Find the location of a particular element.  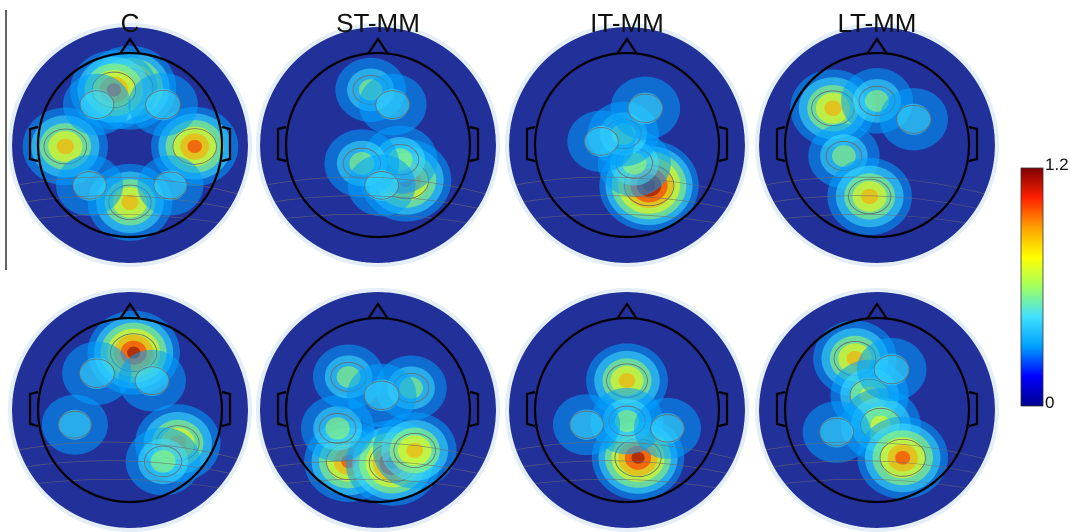

column-title-c: C is located at coordinates (130, 23).